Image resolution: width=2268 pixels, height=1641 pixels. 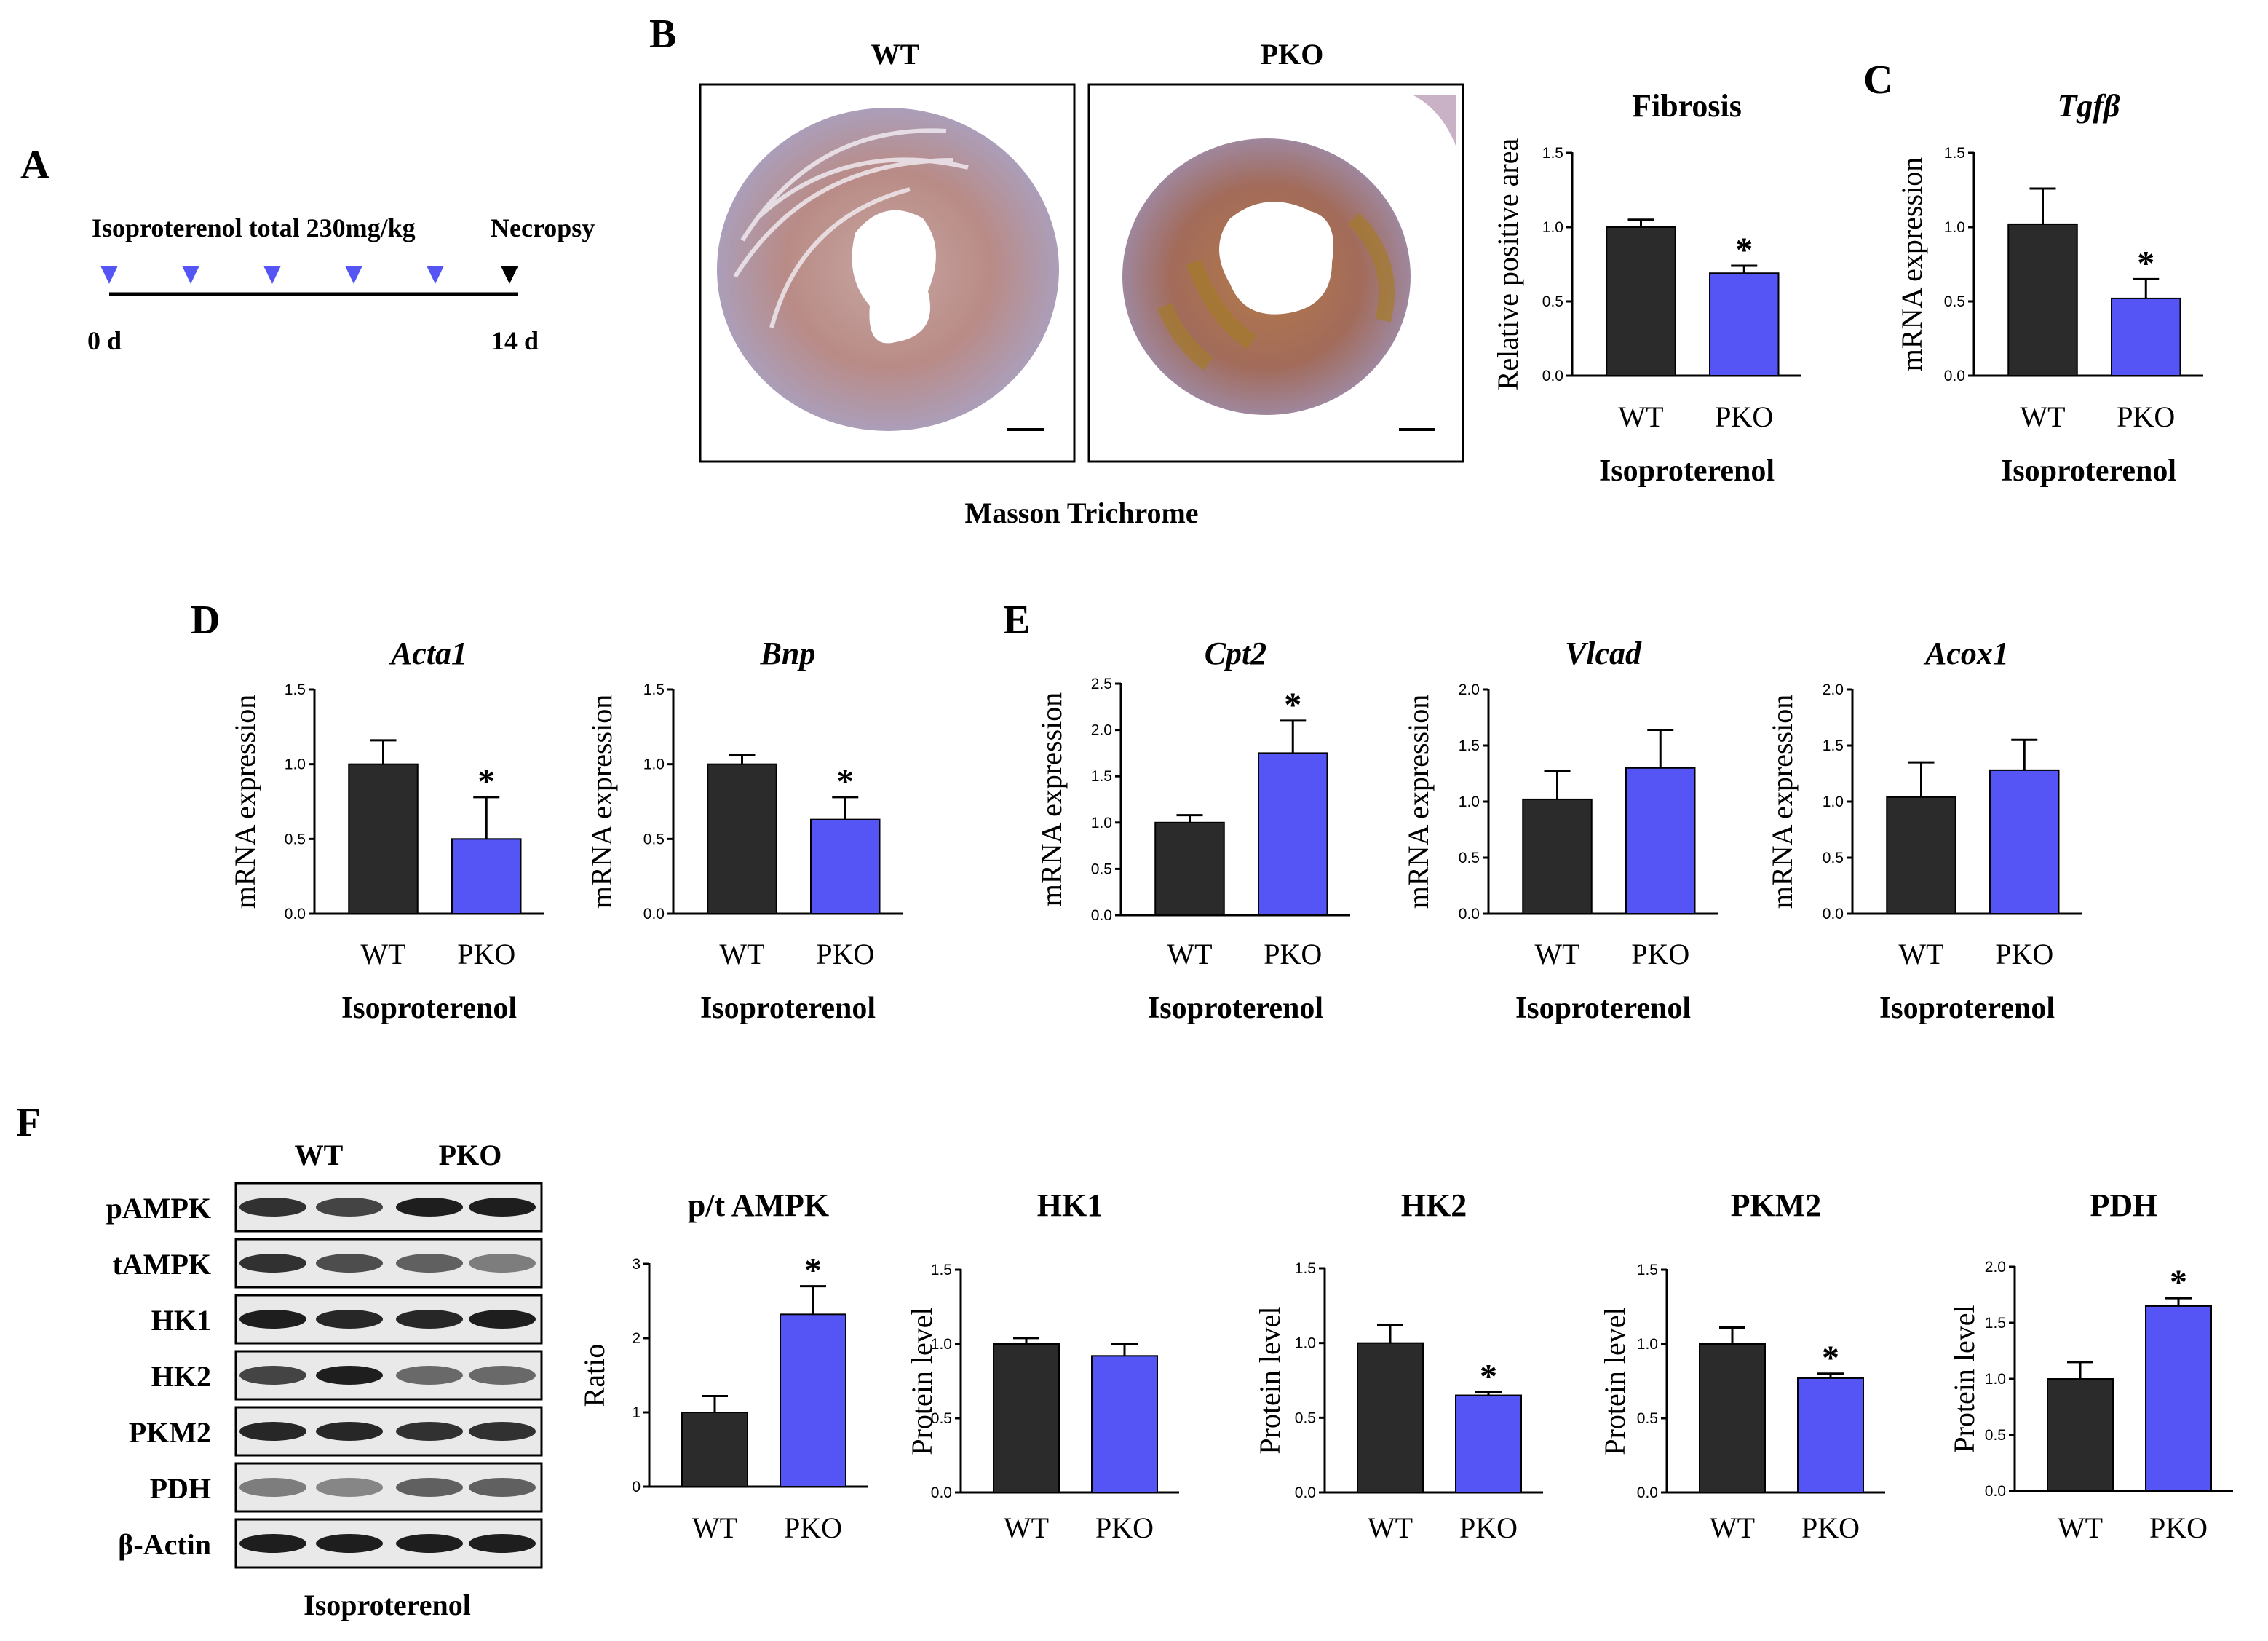 What do you see at coordinates (1966, 653) in the screenshot?
I see `chart-title: Acox1` at bounding box center [1966, 653].